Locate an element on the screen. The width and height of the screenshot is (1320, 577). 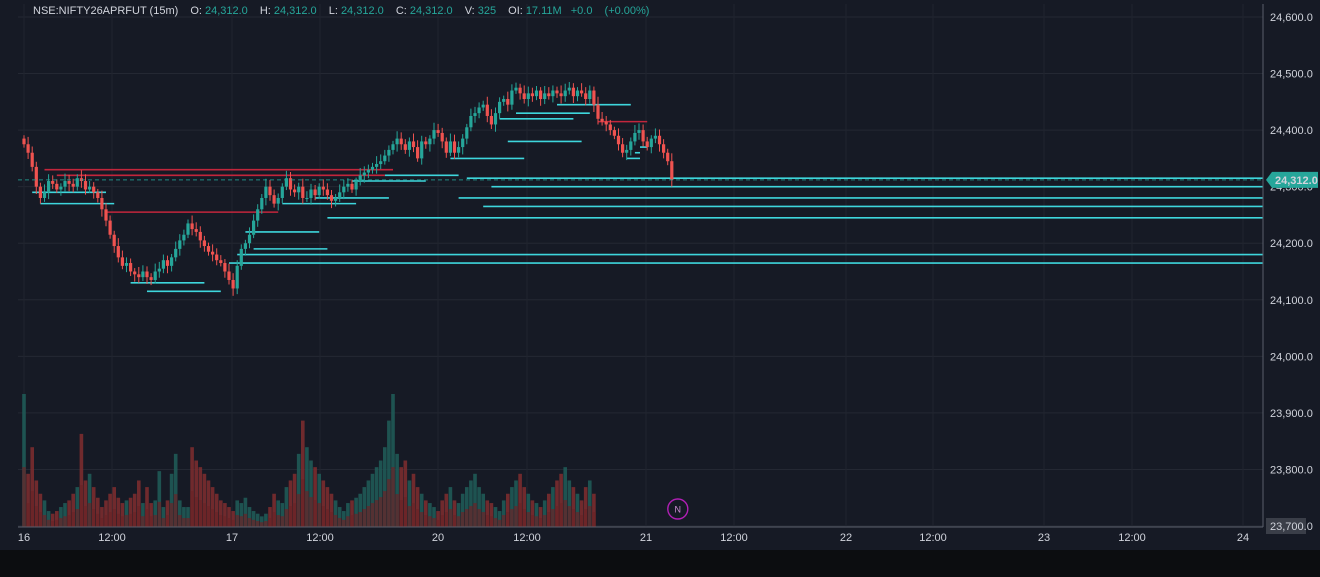
high-label: H: is located at coordinates (265, 11).